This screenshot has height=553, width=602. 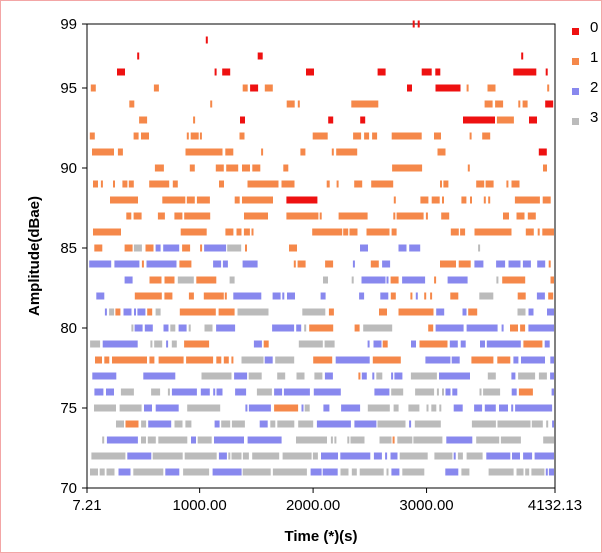 What do you see at coordinates (68, 24) in the screenshot?
I see `y-tick-label: 99` at bounding box center [68, 24].